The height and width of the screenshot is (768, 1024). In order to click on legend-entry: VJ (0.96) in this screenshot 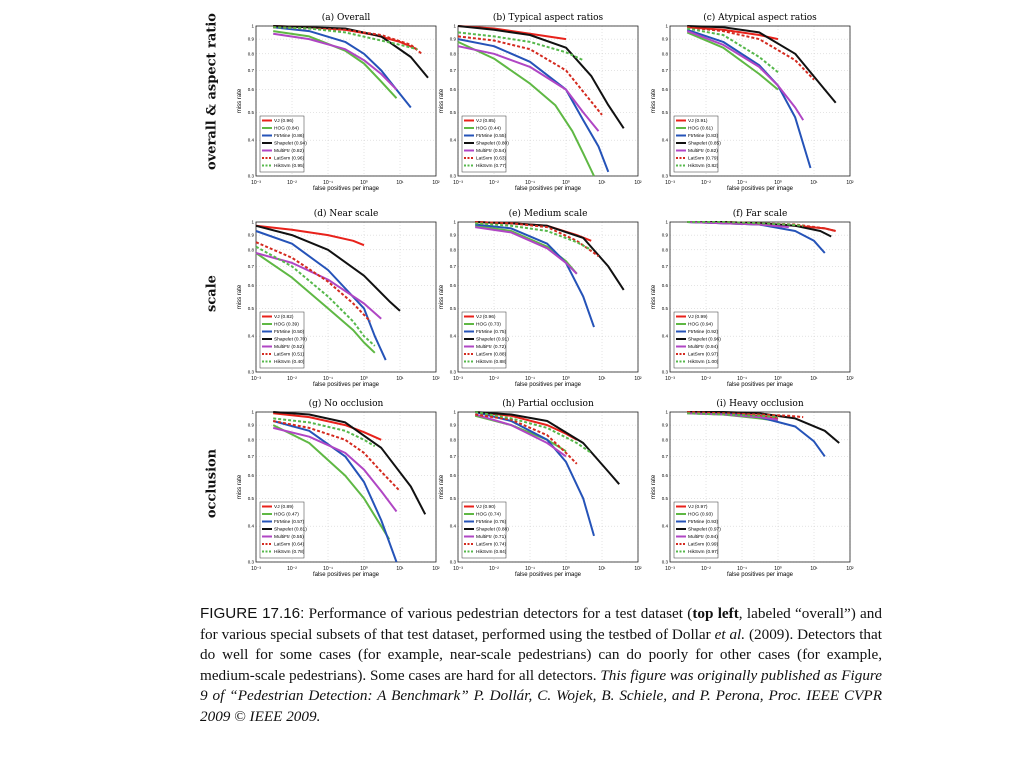, I will do `click(284, 121)`.